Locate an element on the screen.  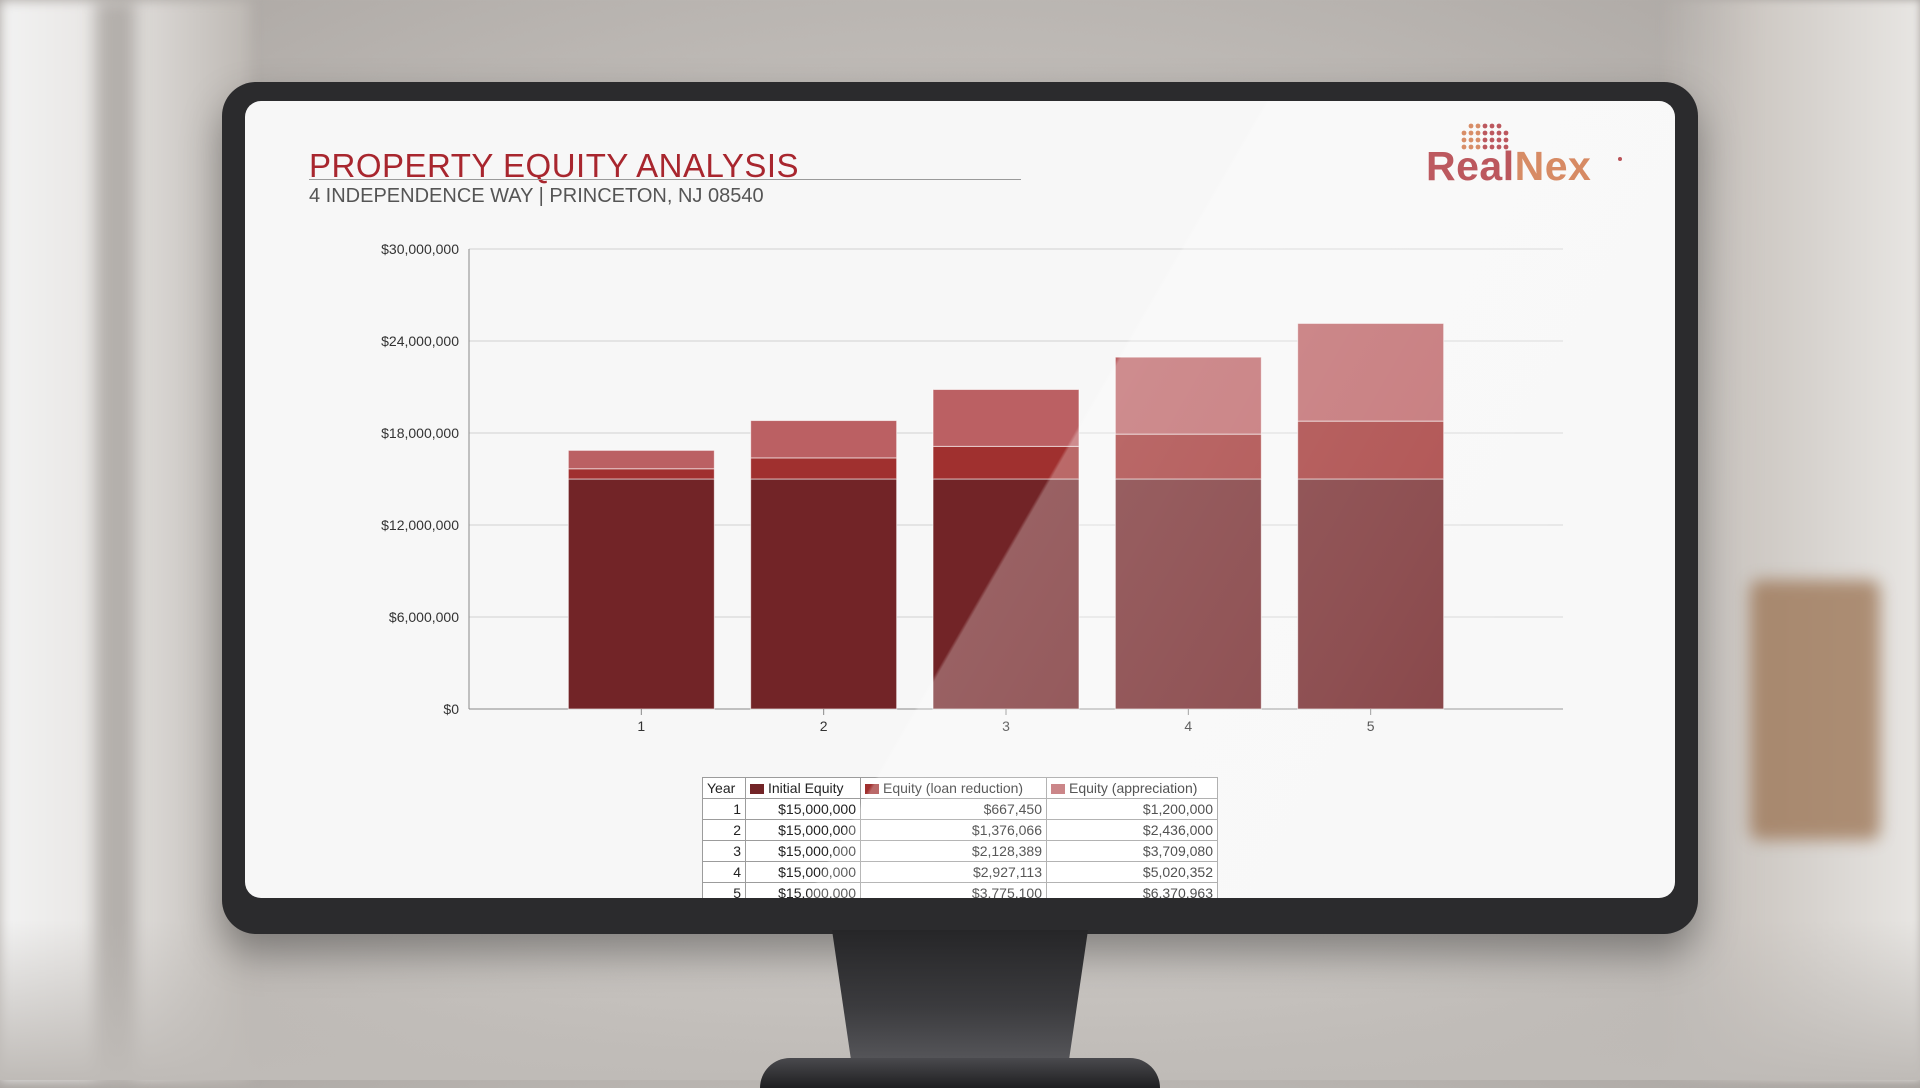
x-tick-label: 1 is located at coordinates (641, 726).